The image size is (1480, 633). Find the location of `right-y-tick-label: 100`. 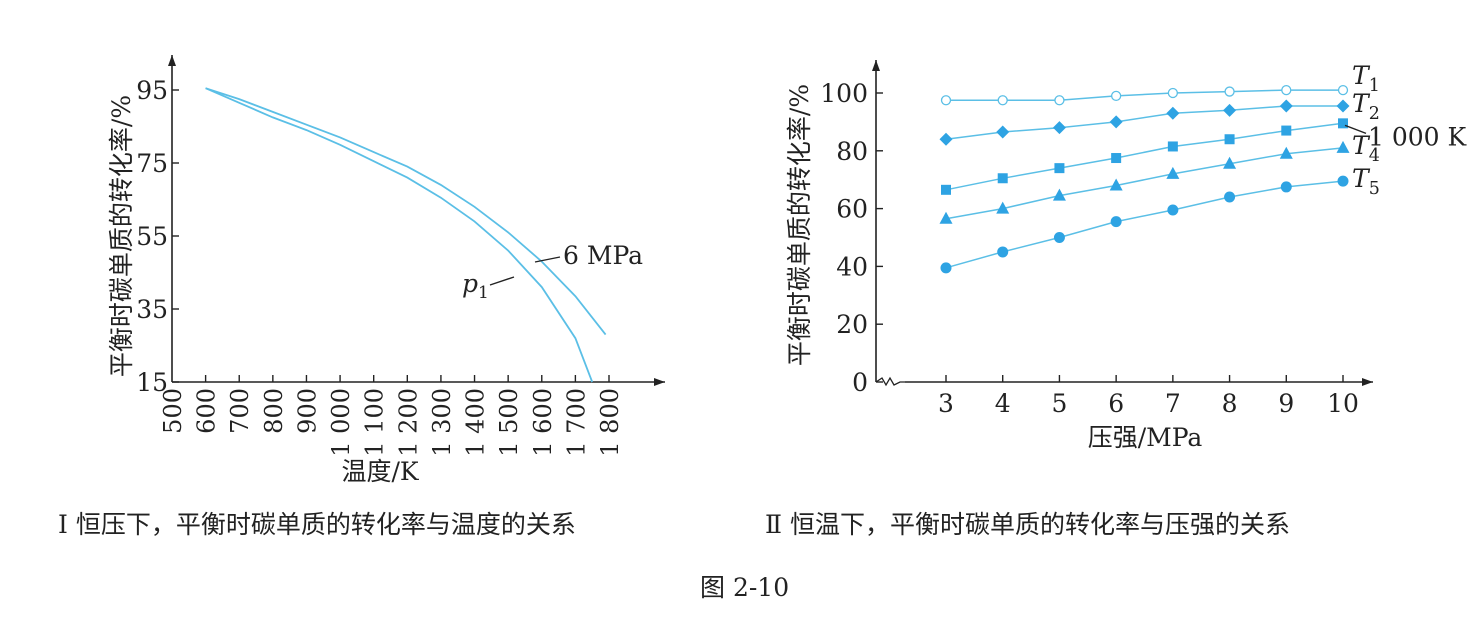

right-y-tick-label: 100 is located at coordinates (844, 93).